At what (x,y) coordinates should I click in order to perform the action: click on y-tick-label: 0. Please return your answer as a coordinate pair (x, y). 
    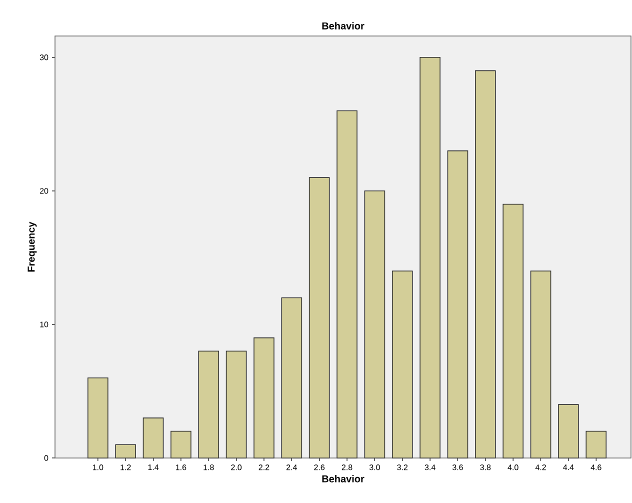
    Looking at the image, I should click on (46, 458).